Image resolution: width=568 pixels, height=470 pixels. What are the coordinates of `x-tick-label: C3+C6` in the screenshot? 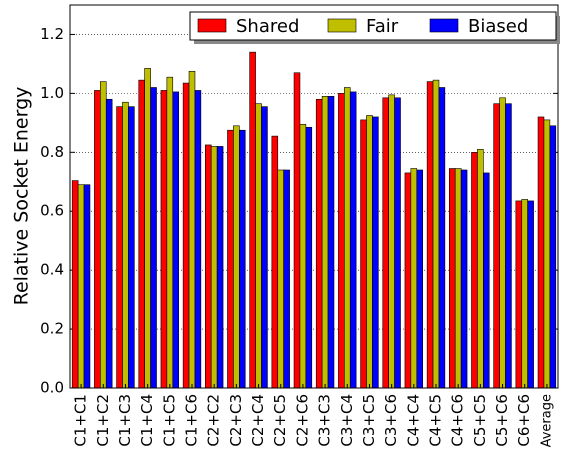 It's located at (391, 420).